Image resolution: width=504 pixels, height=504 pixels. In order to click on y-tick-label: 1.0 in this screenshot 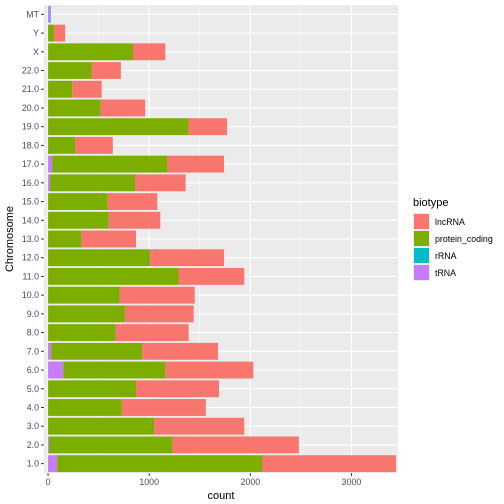, I will do `click(33, 464)`.